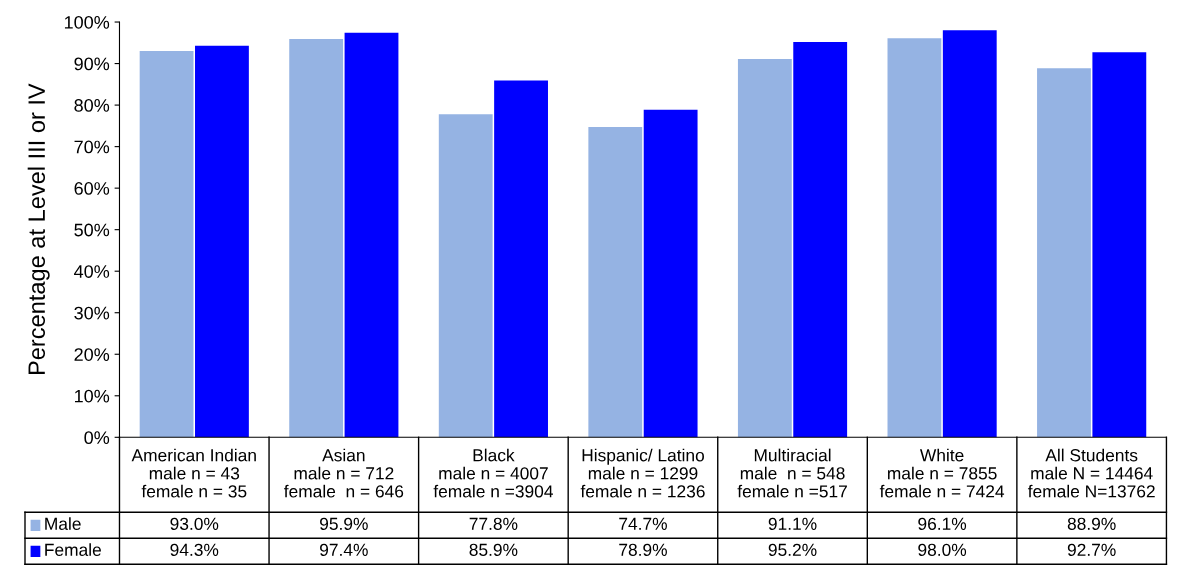 The image size is (1183, 565). I want to click on x-tick-label: All Students male N = 14464 female N=13762, so click(1091, 473).